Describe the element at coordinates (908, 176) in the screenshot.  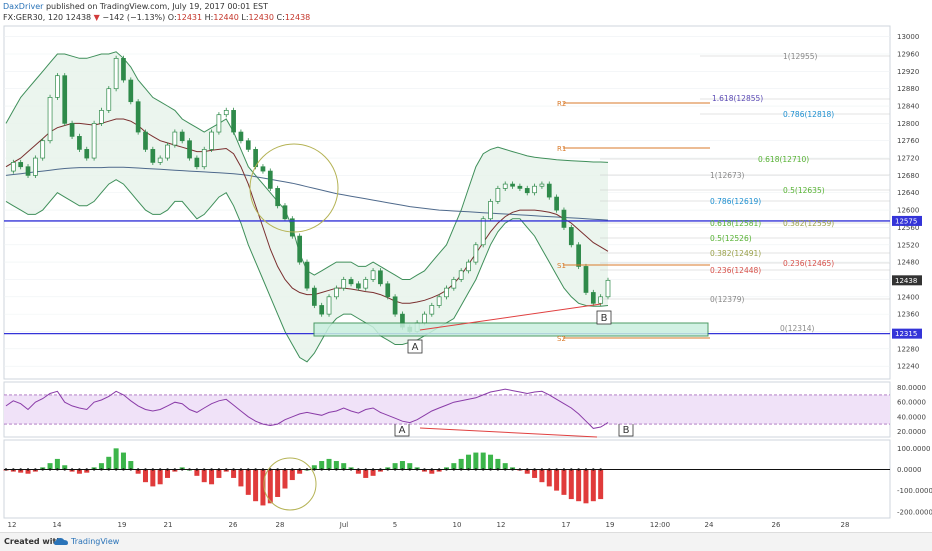
I see `price-tick: 12680` at that location.